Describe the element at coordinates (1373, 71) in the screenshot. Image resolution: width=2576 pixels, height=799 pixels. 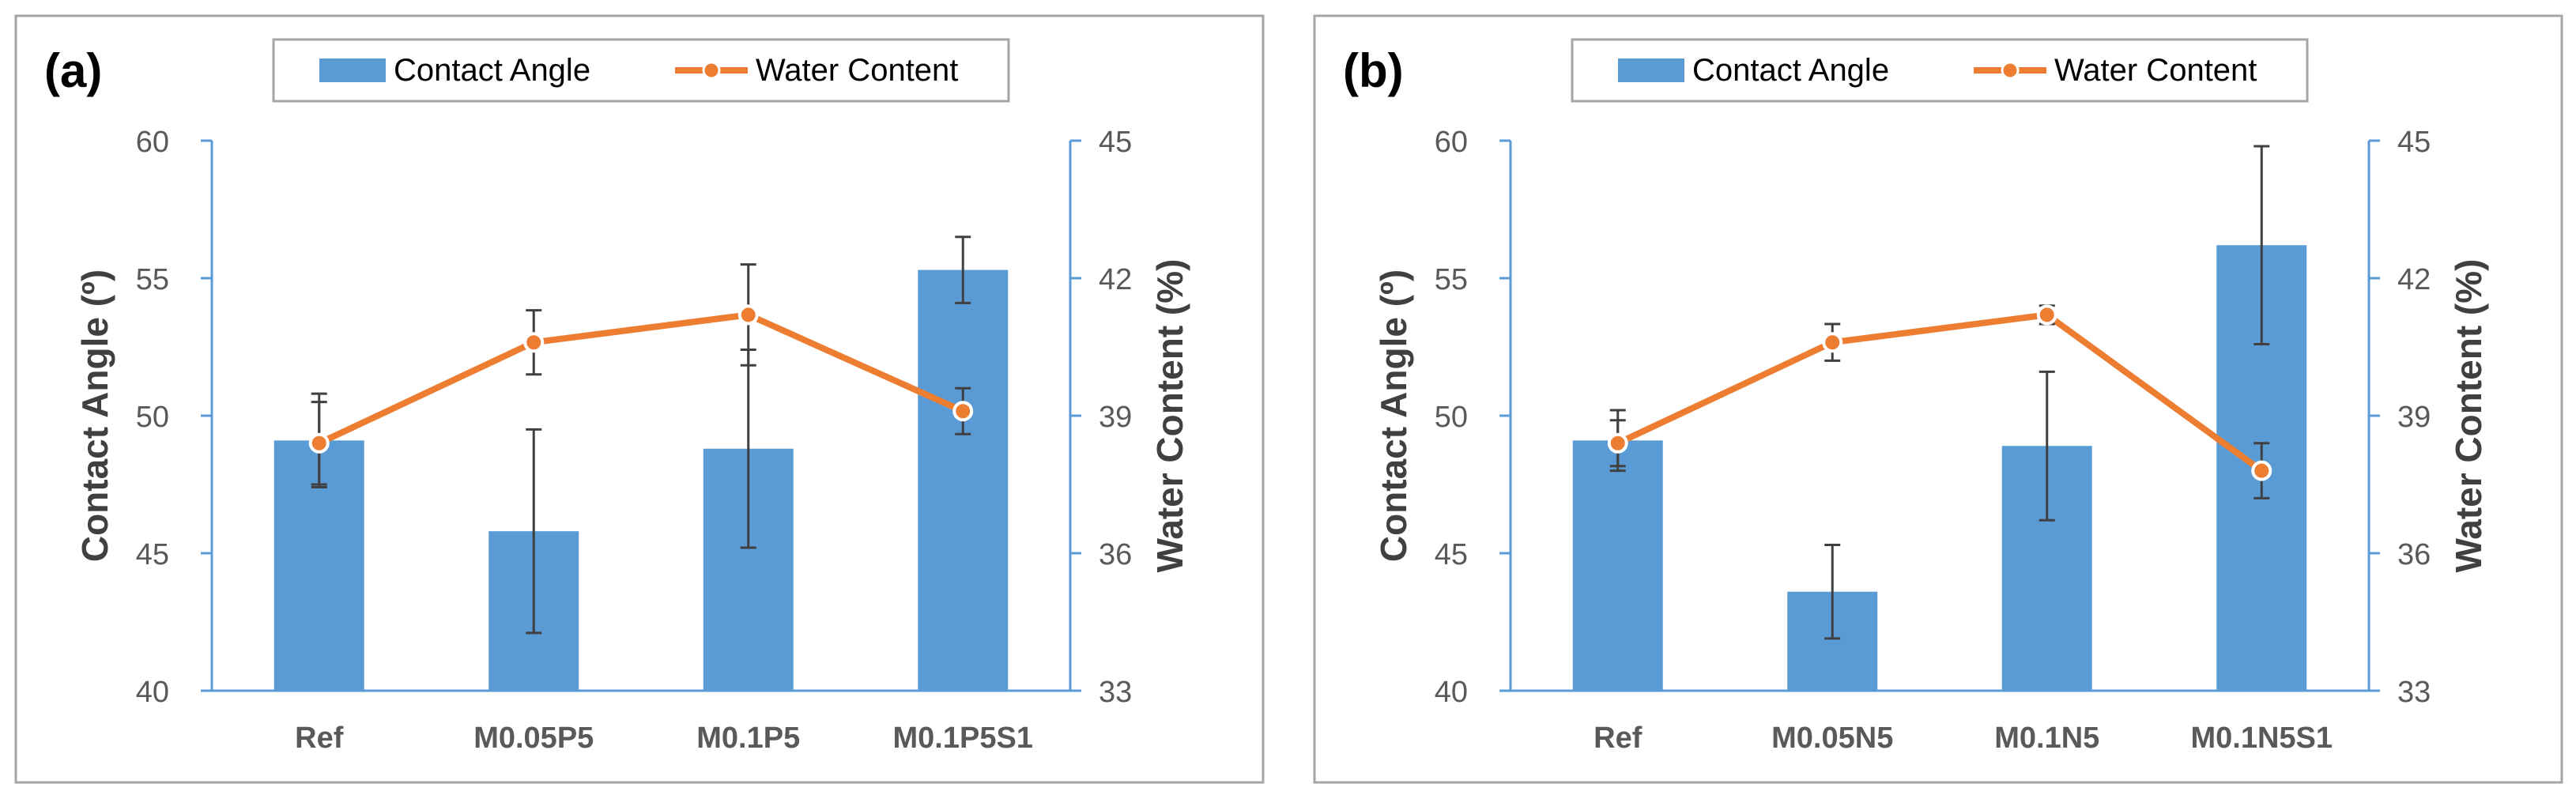
I see `panel-label: (b)` at that location.